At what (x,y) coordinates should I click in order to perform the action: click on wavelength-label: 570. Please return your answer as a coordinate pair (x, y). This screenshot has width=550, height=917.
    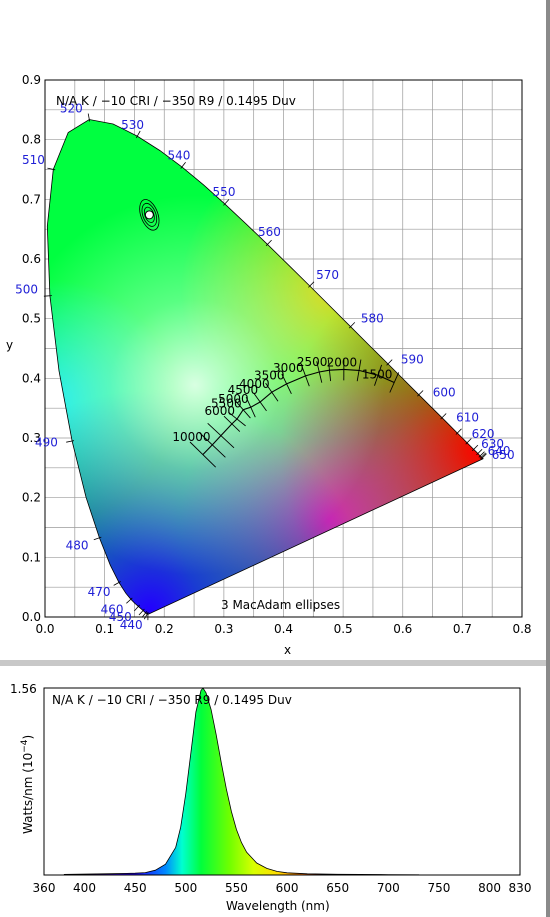
    Looking at the image, I should click on (327, 275).